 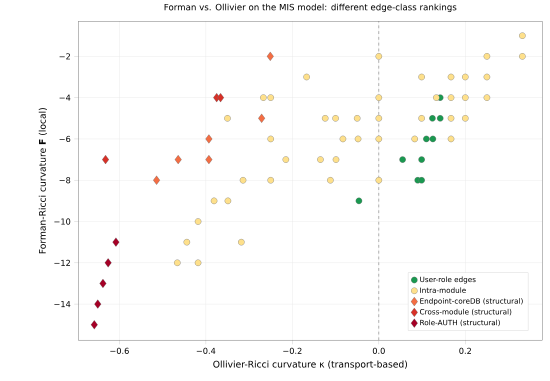 I want to click on y-tick-label: −2, so click(x=65, y=56).